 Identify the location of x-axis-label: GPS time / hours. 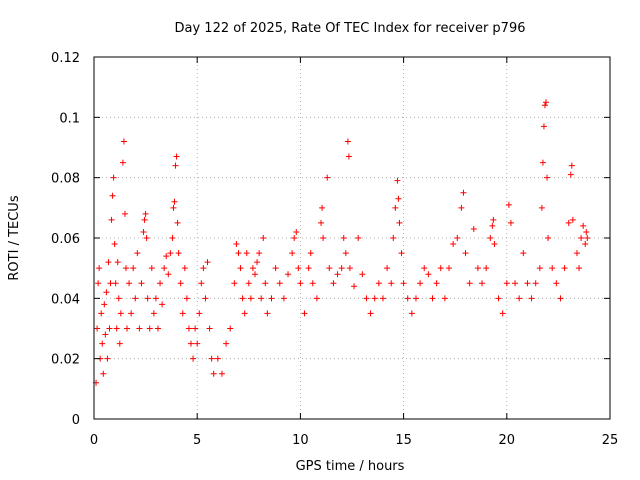
(350, 466).